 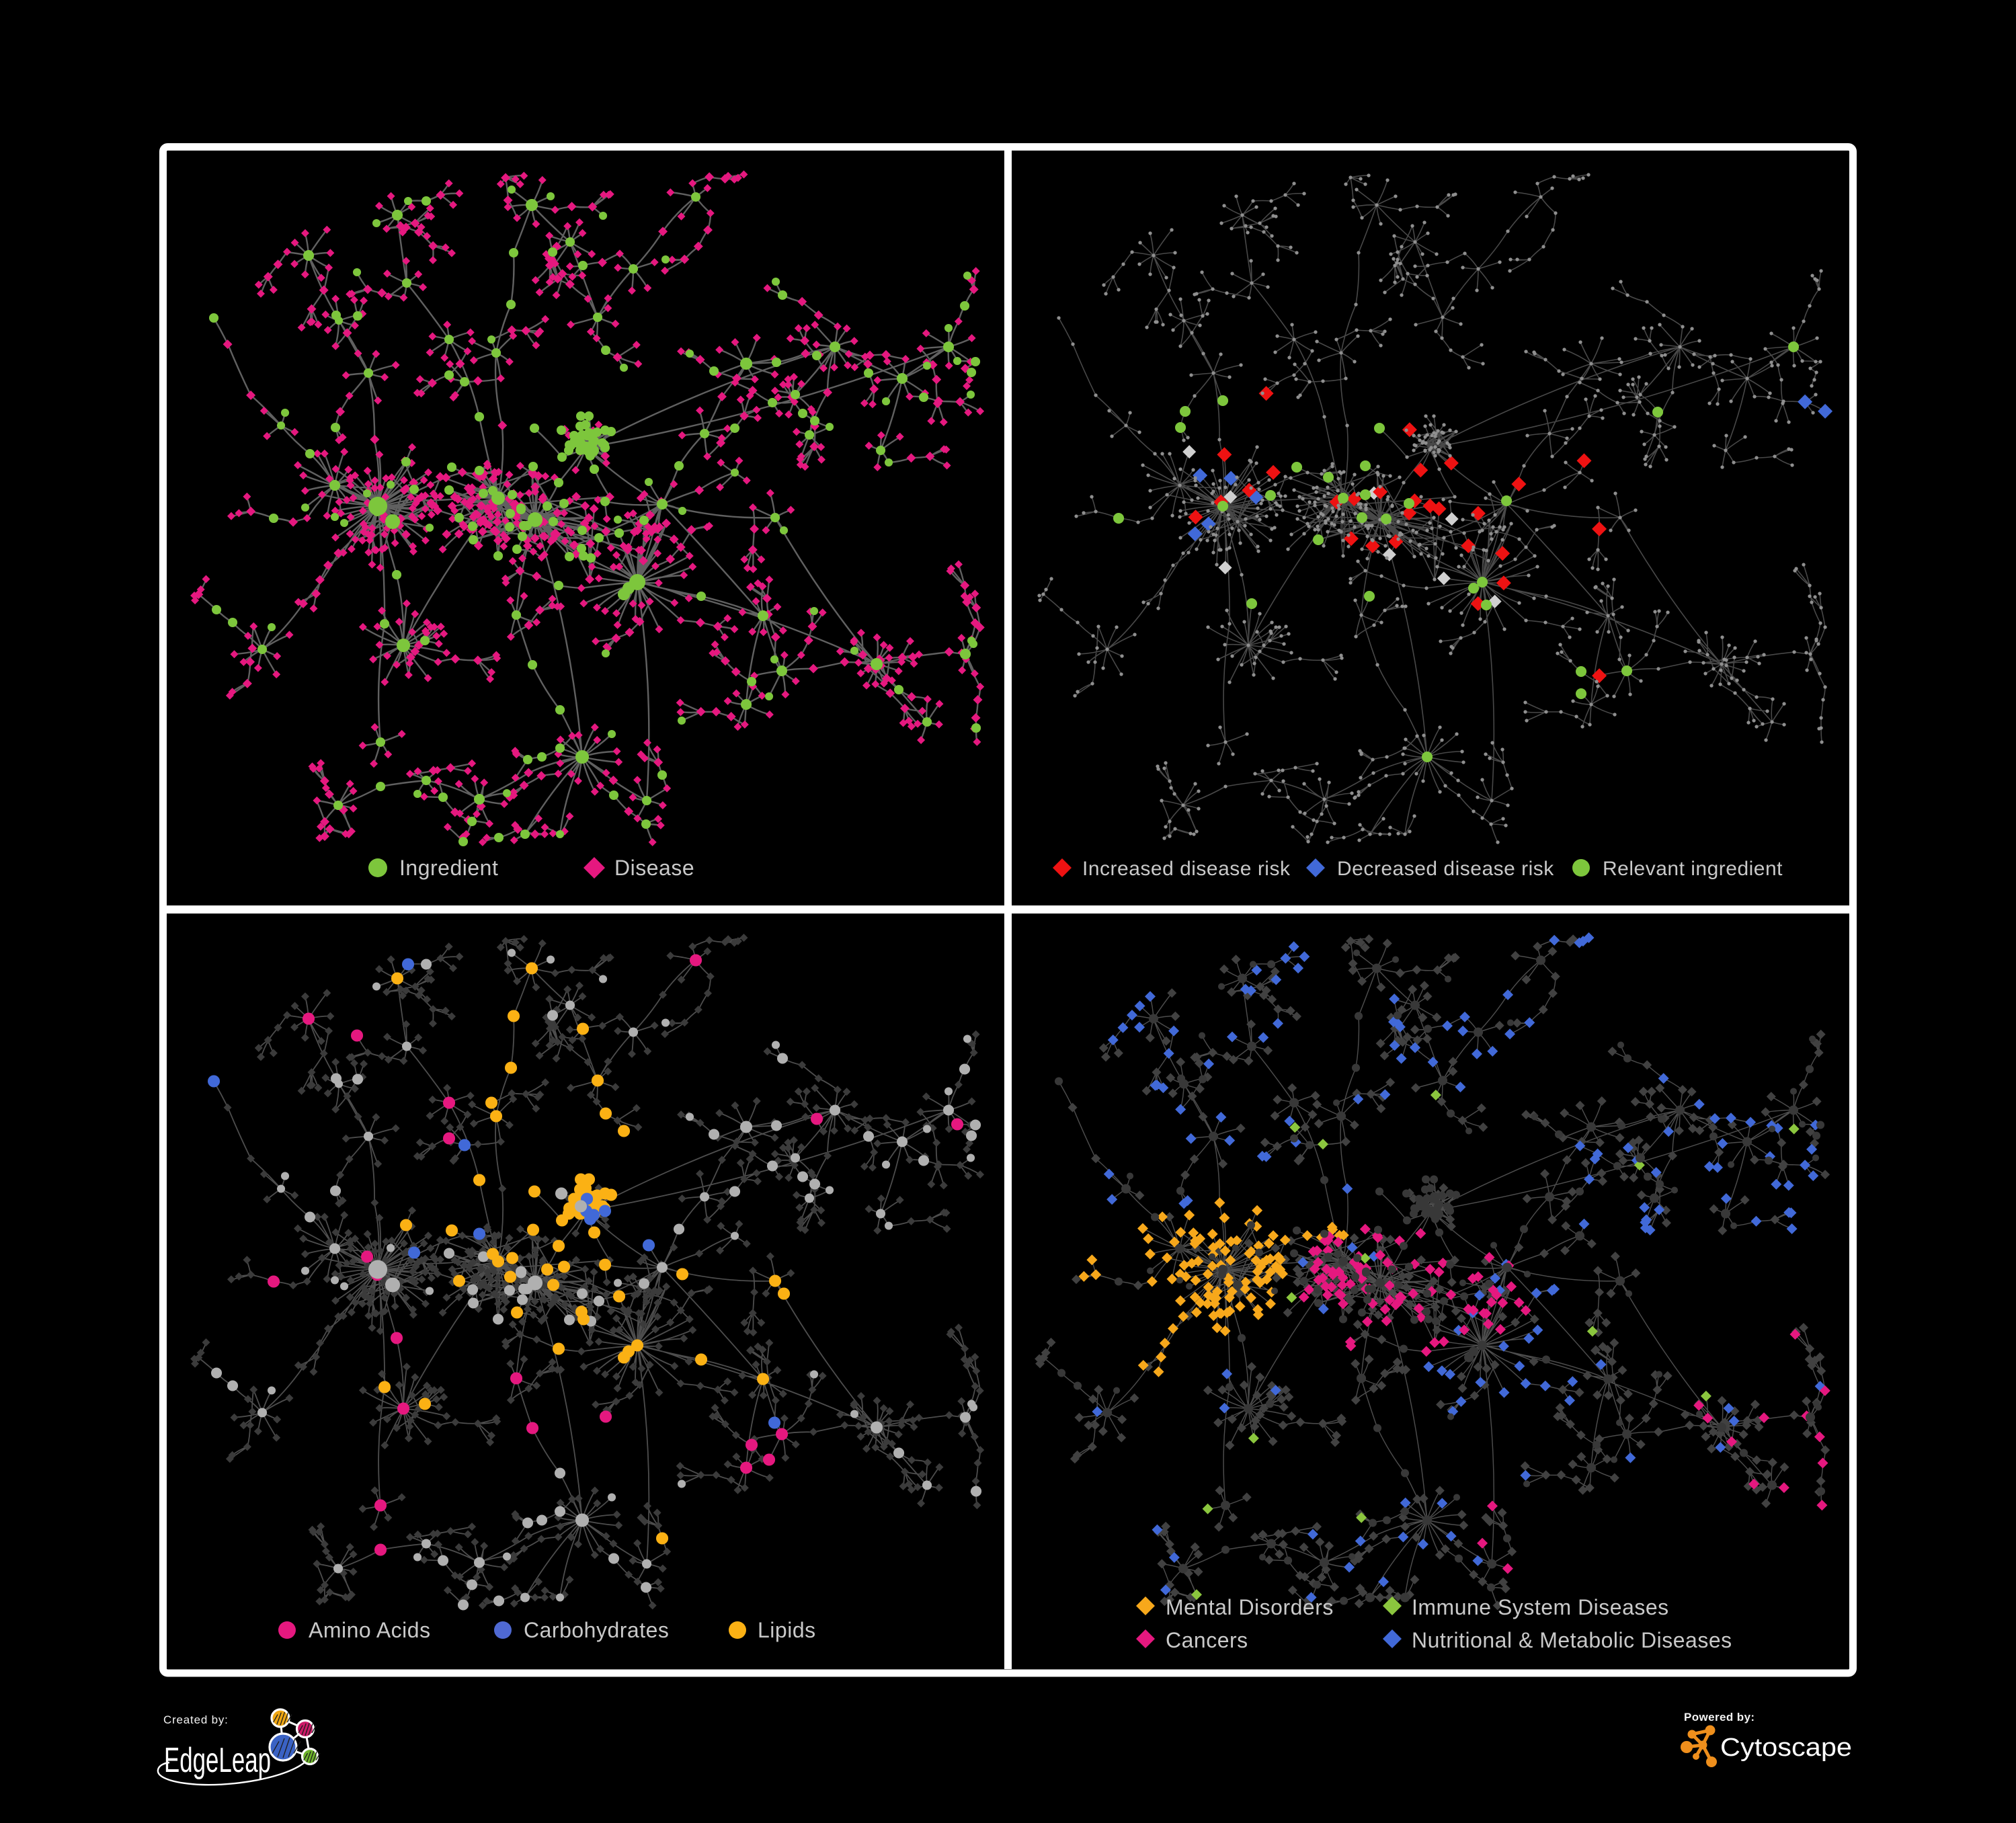 I want to click on svg-text: Immune System Diseases, so click(x=1540, y=1607).